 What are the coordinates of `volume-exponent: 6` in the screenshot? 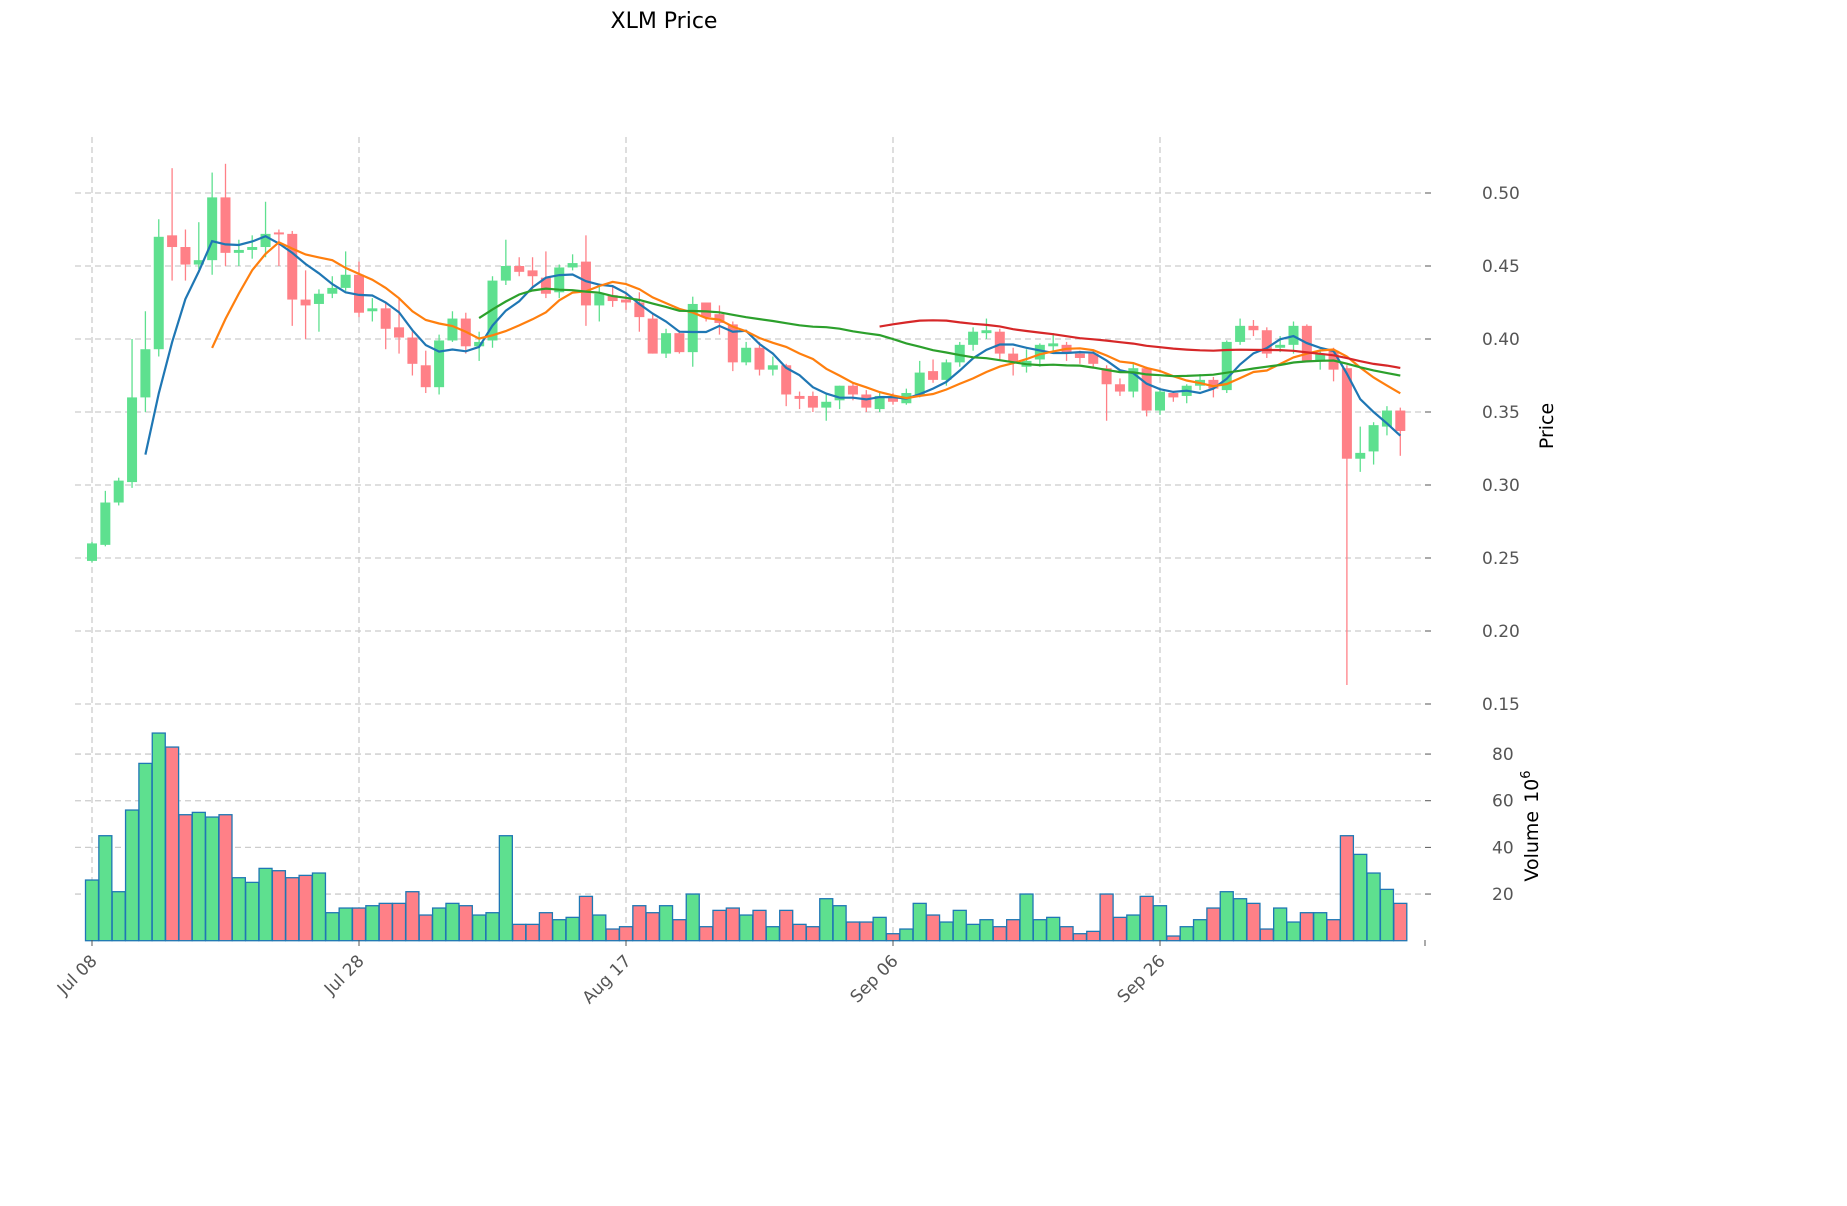 It's located at (1526, 774).